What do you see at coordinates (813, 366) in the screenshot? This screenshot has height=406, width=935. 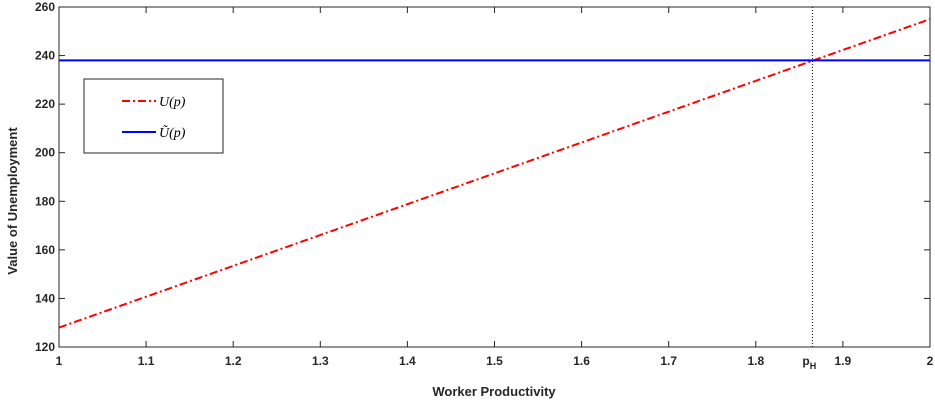 I see `ph-tick-subscript: H` at bounding box center [813, 366].